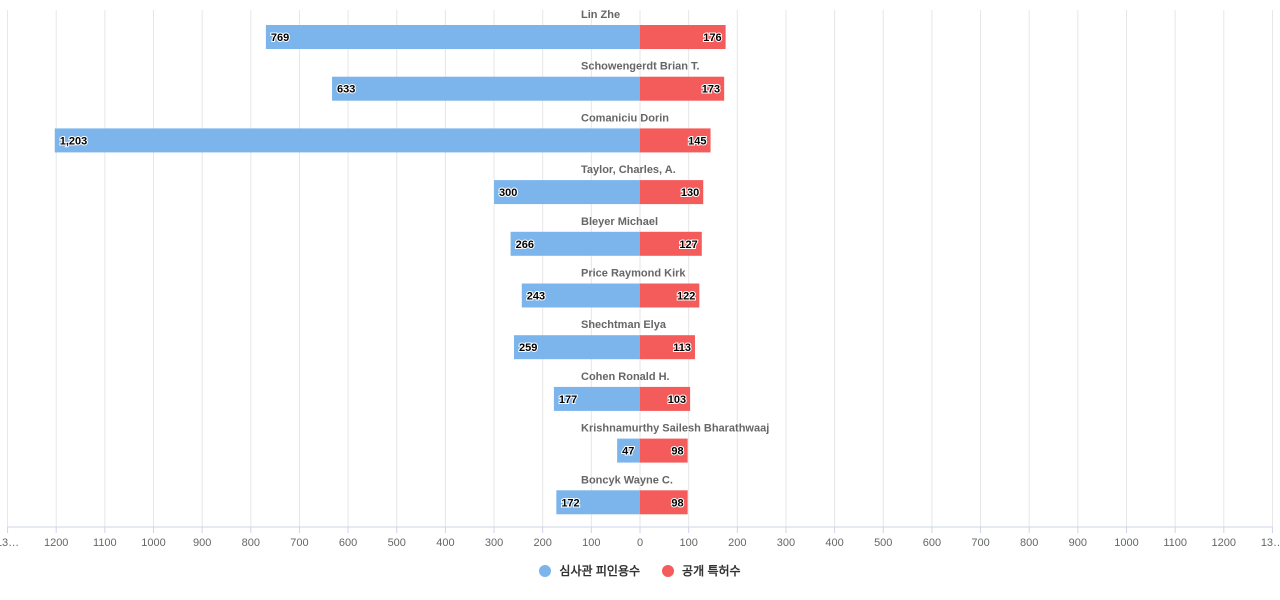 The image size is (1280, 600). What do you see at coordinates (346, 90) in the screenshot?
I see `data-label-citations: 633` at bounding box center [346, 90].